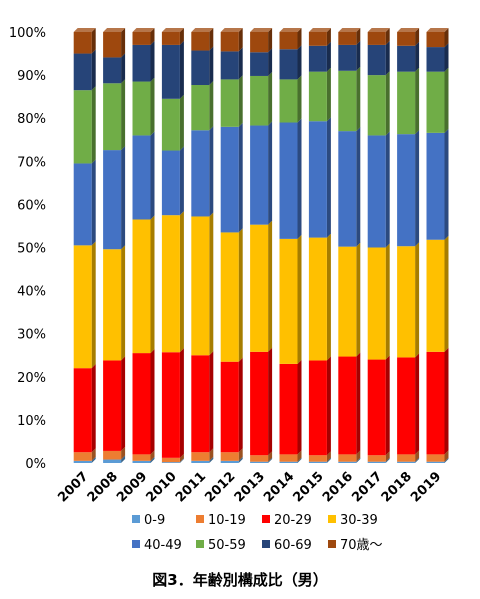 The width and height of the screenshot is (480, 599). I want to click on legend-label: 30-39, so click(359, 520).